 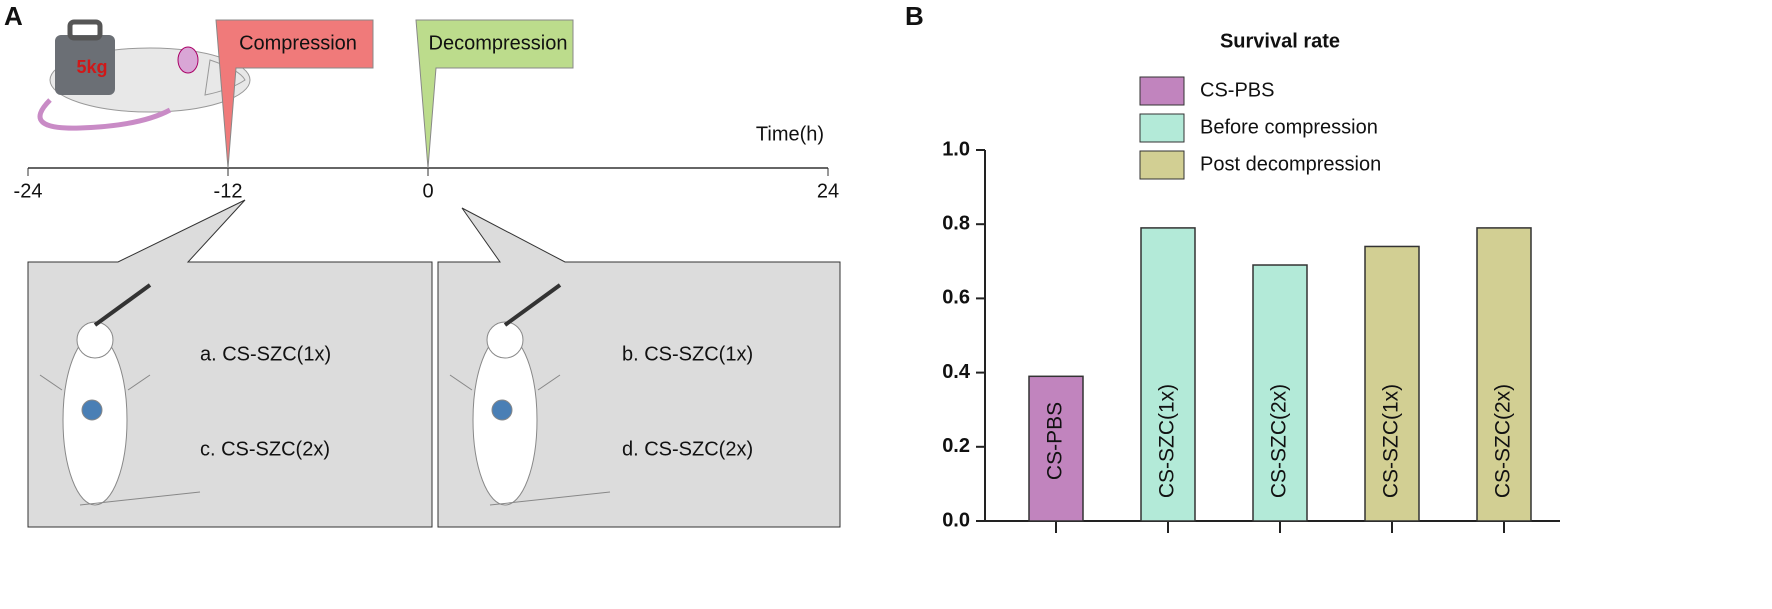 I want to click on x-tick-label: 0, so click(x=427, y=191).